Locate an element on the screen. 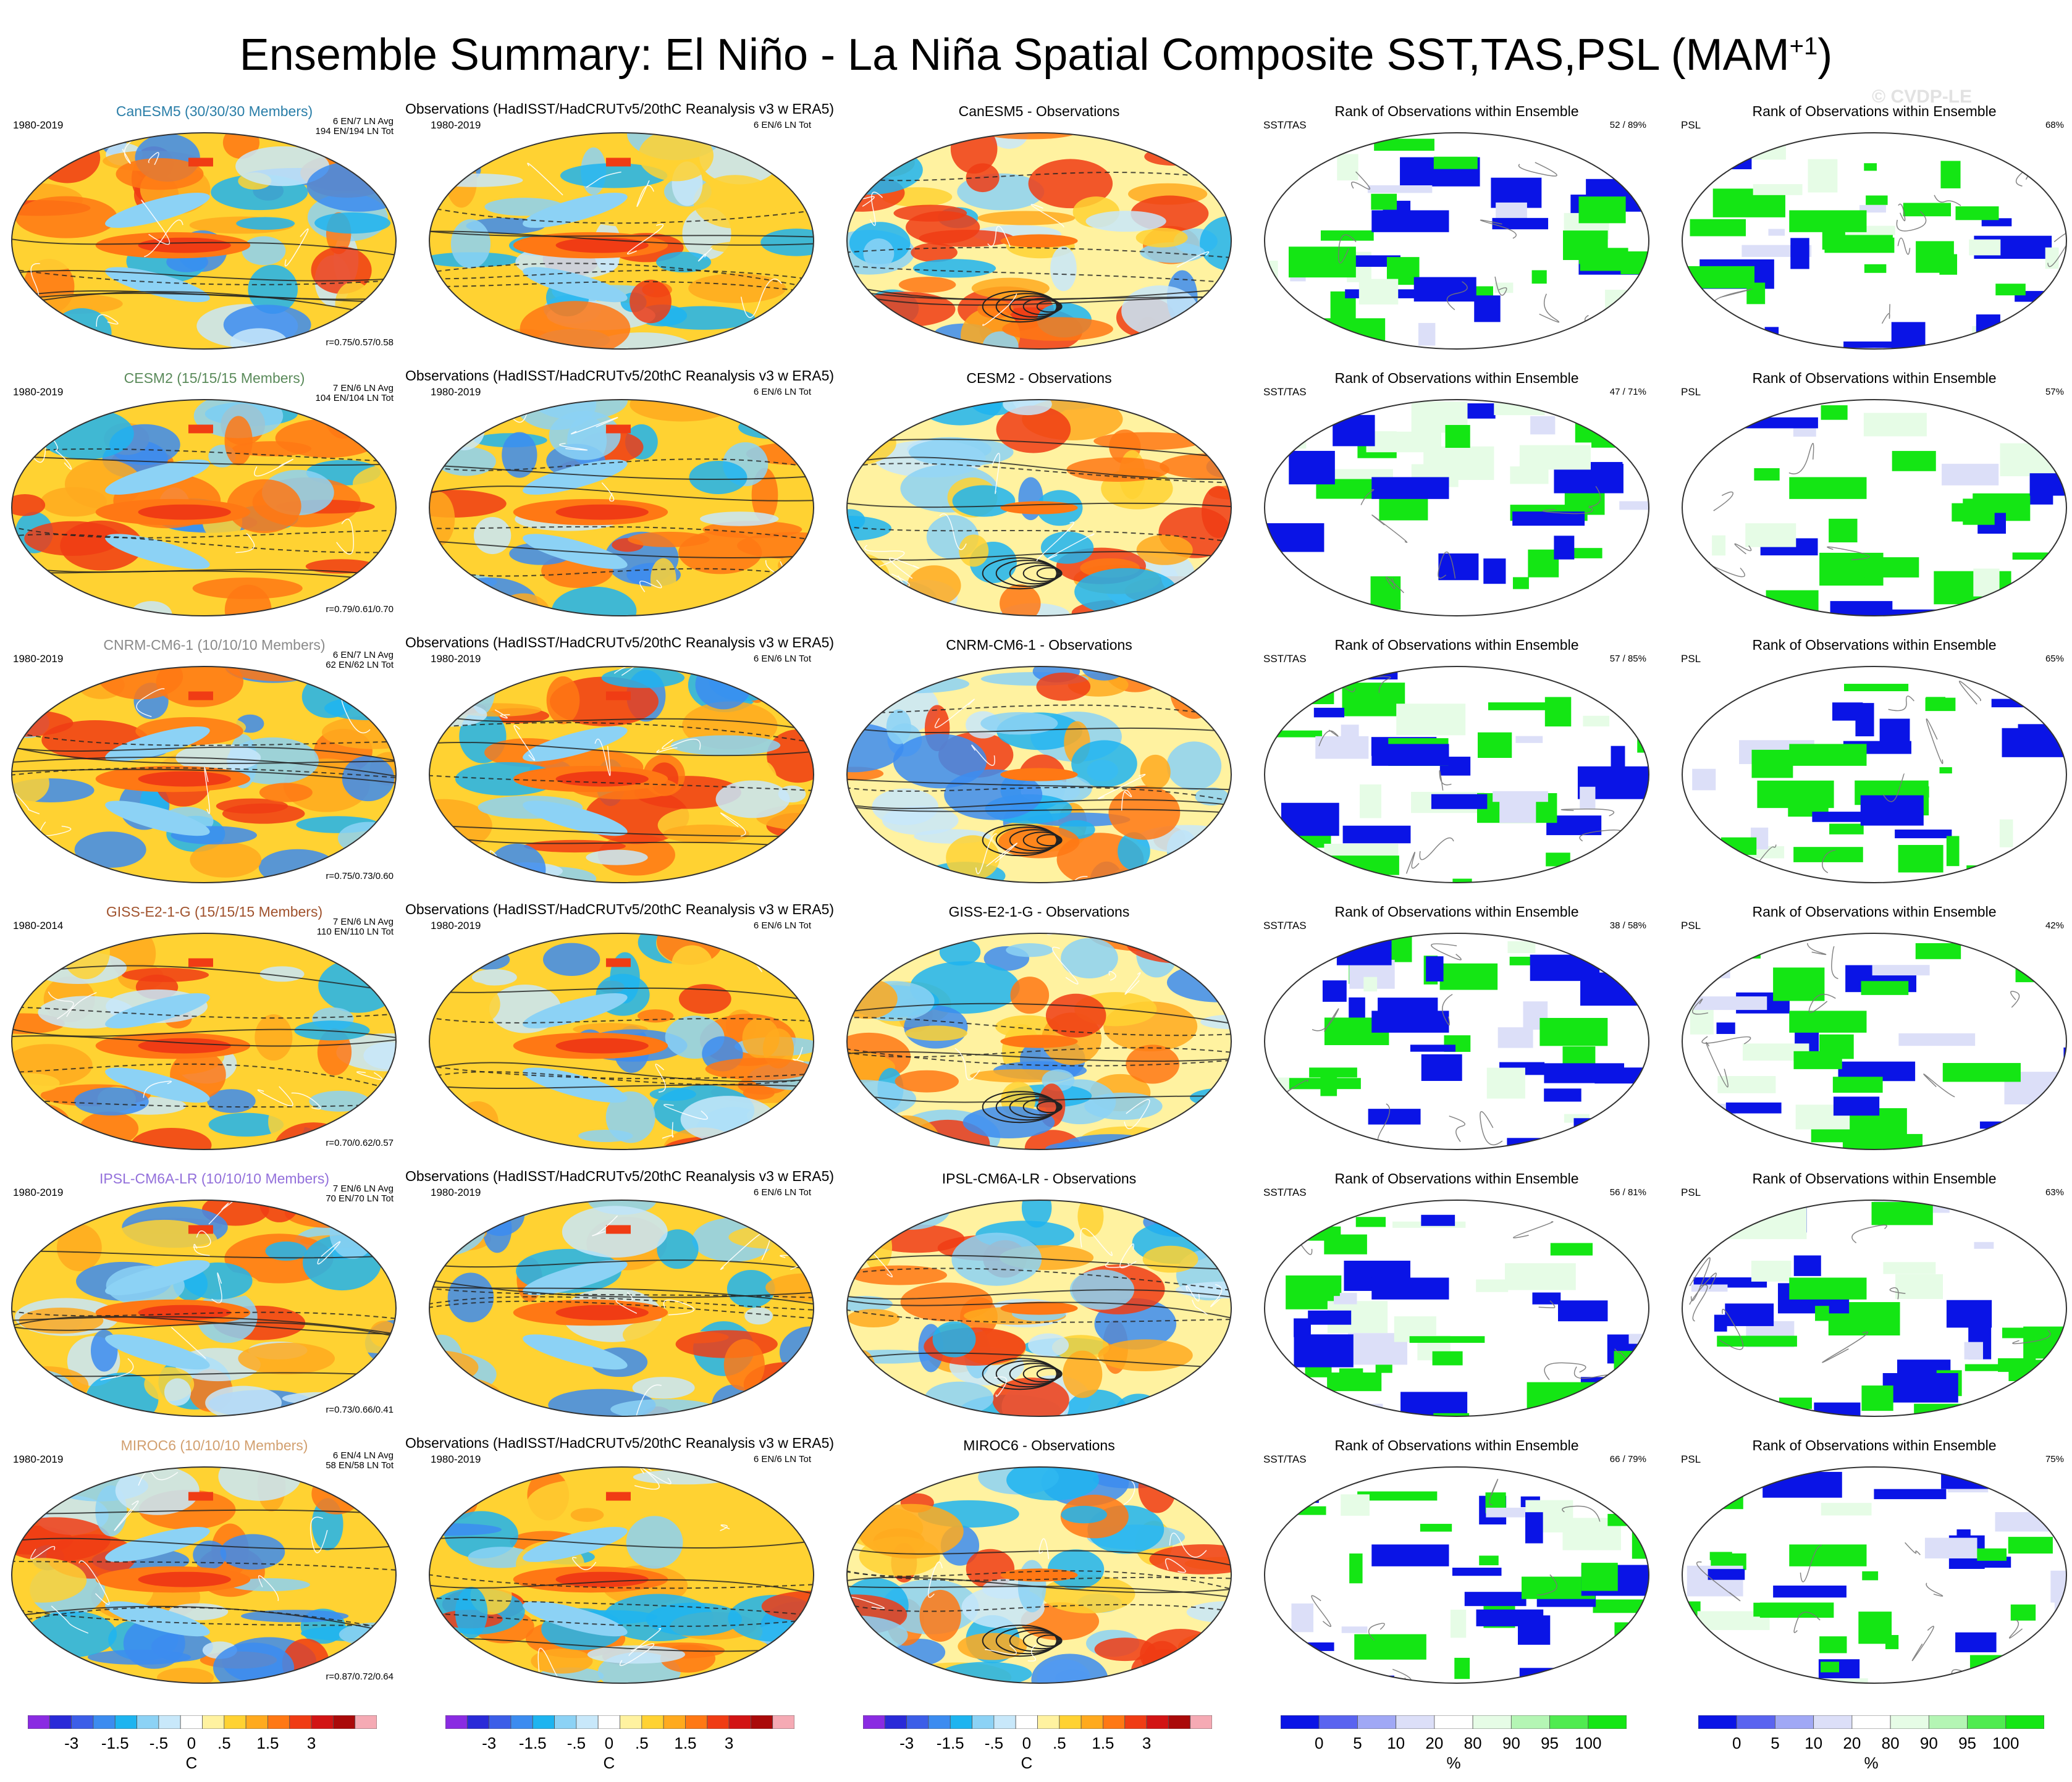 Image resolution: width=2072 pixels, height=1782 pixels. model-stats: 58 EN/58 LN Tot is located at coordinates (360, 1465).